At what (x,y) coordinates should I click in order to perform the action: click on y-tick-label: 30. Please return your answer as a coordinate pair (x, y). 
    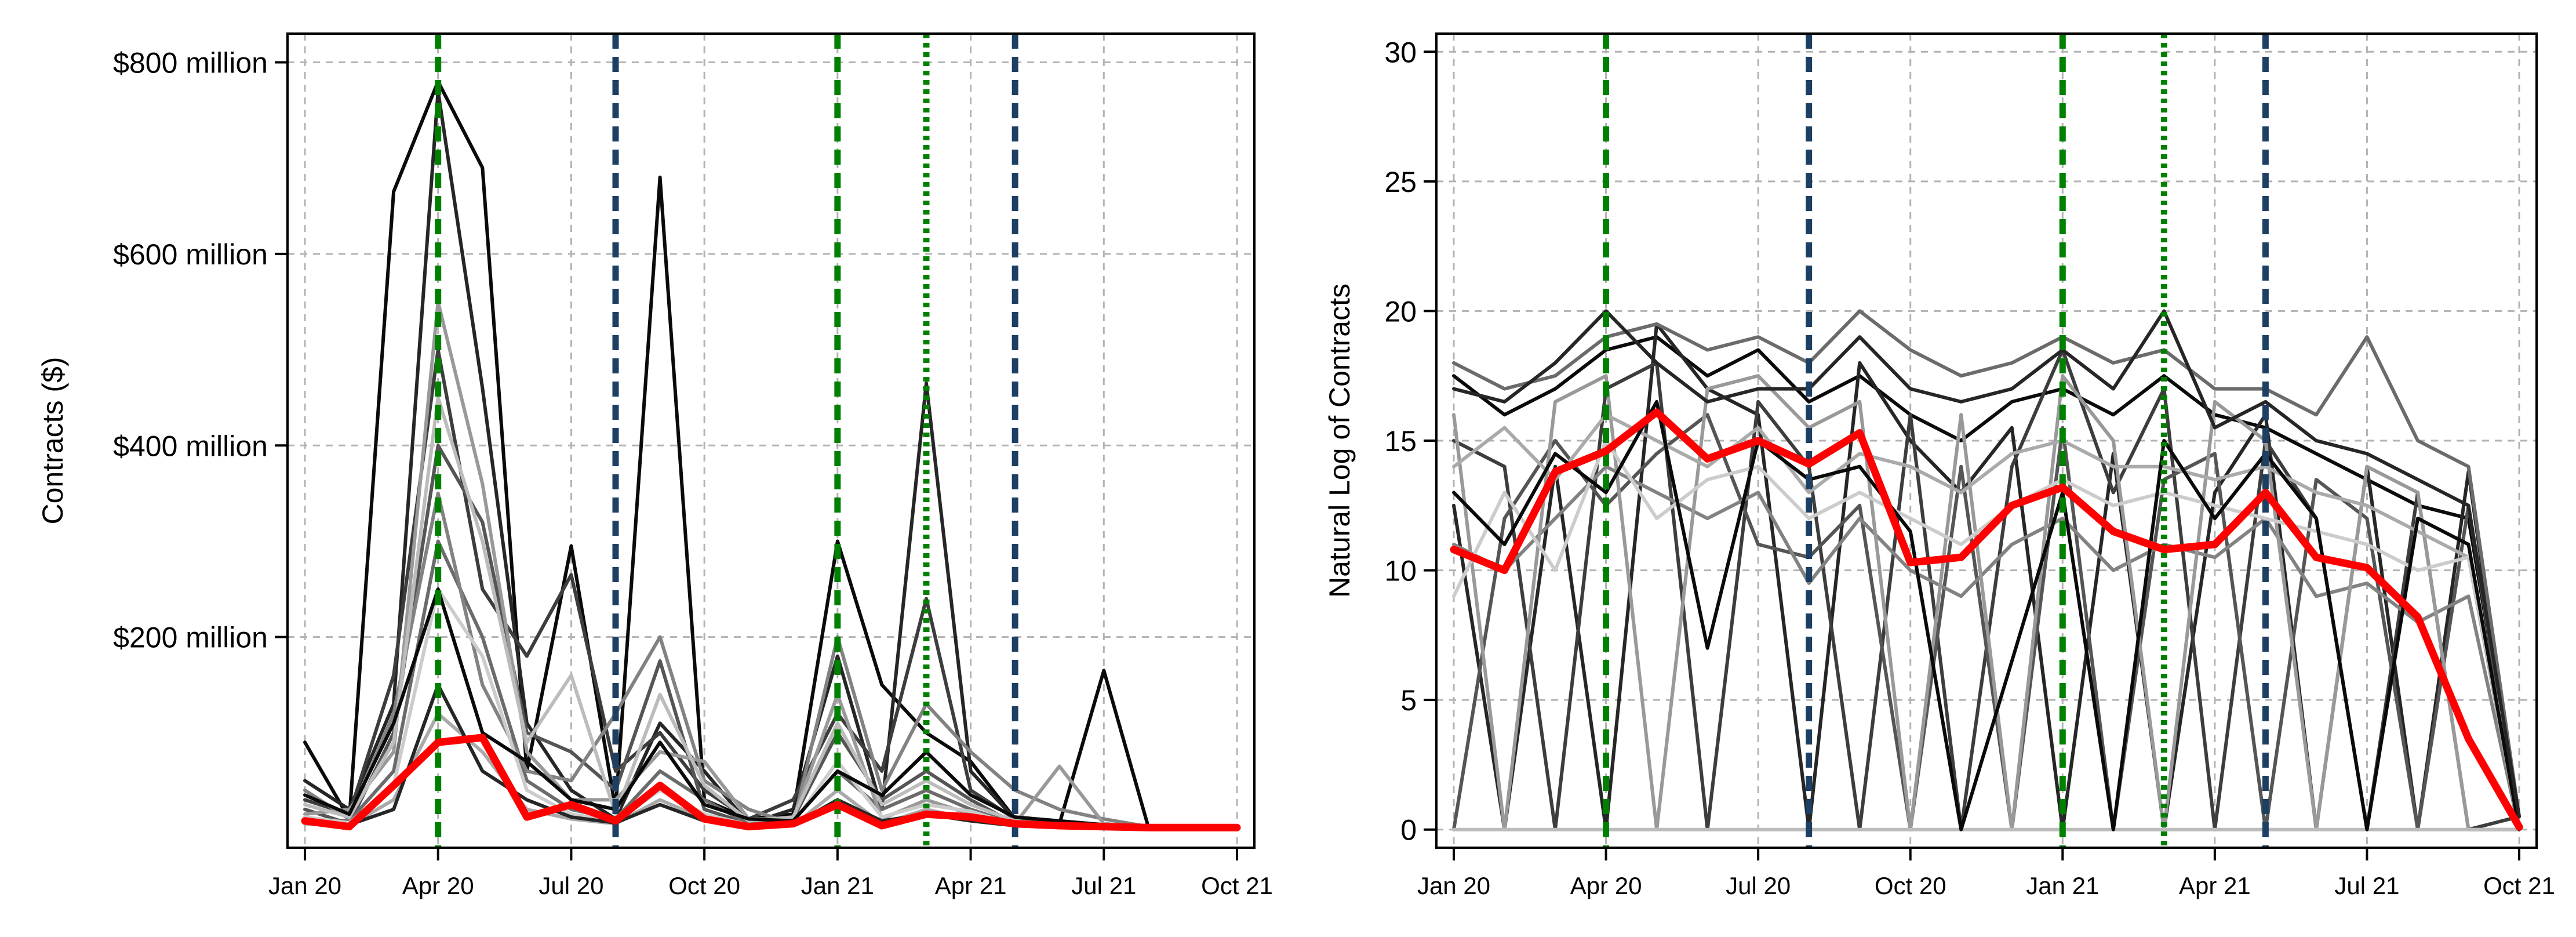
    Looking at the image, I should click on (1400, 52).